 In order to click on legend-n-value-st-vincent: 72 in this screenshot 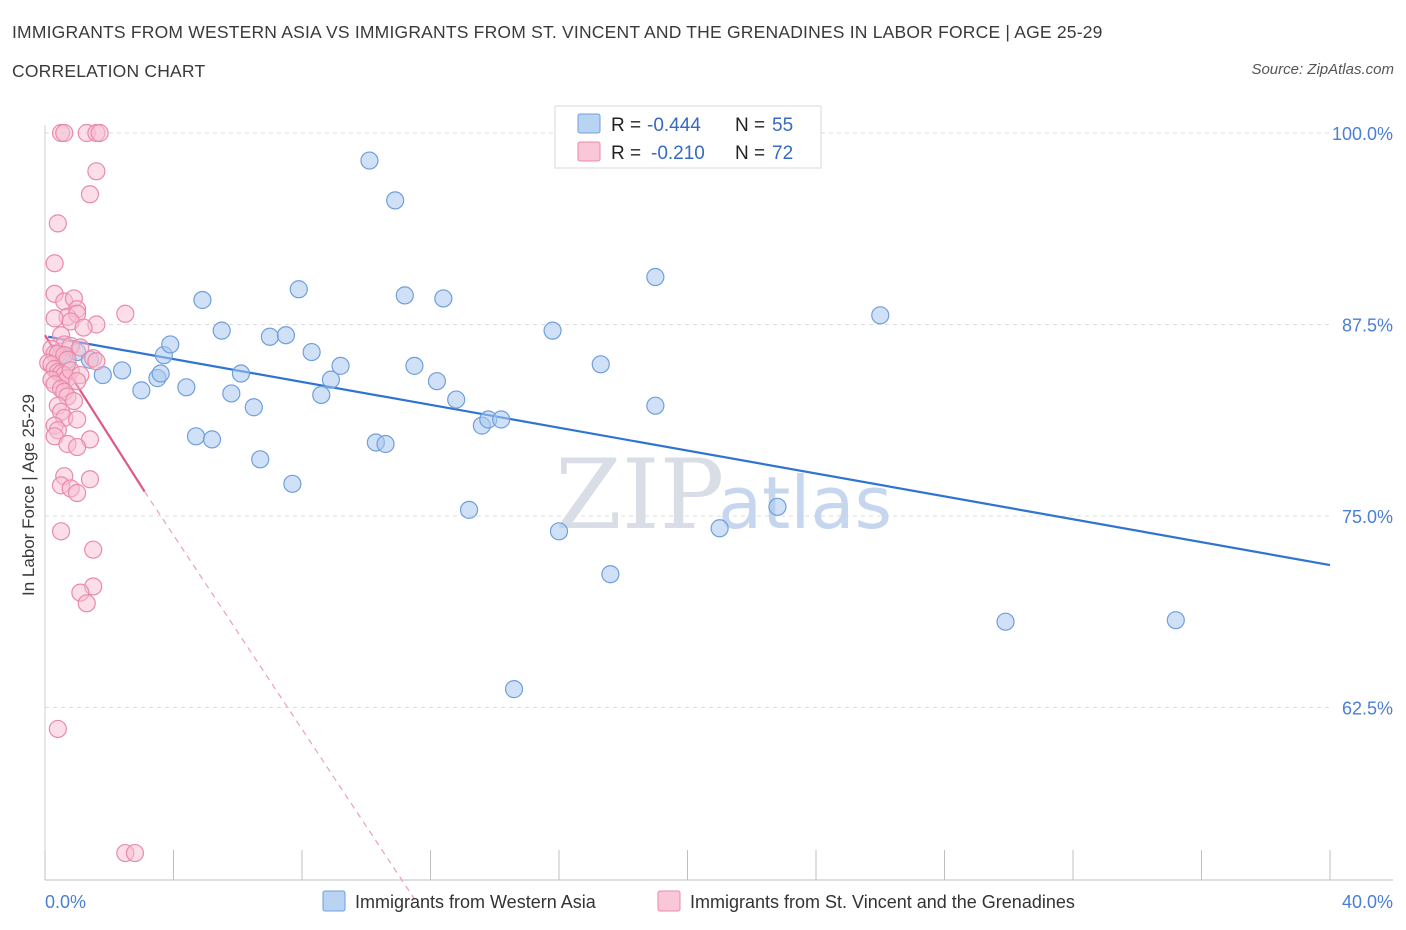, I will do `click(782, 153)`.